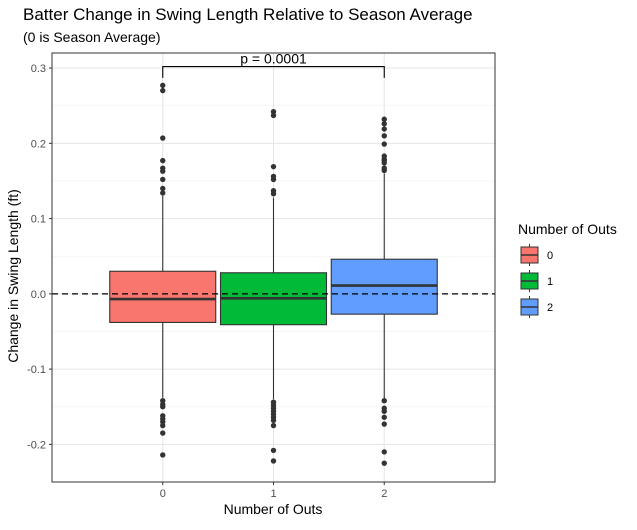 This screenshot has height=530, width=637. Describe the element at coordinates (36, 370) in the screenshot. I see `y-tick-label: -0.1` at that location.